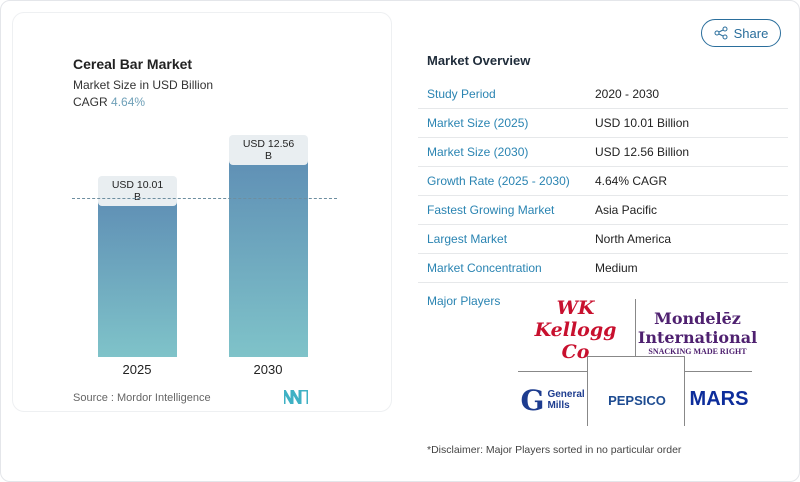 The height and width of the screenshot is (482, 800). Describe the element at coordinates (268, 369) in the screenshot. I see `x-tick-label: 2030` at that location.